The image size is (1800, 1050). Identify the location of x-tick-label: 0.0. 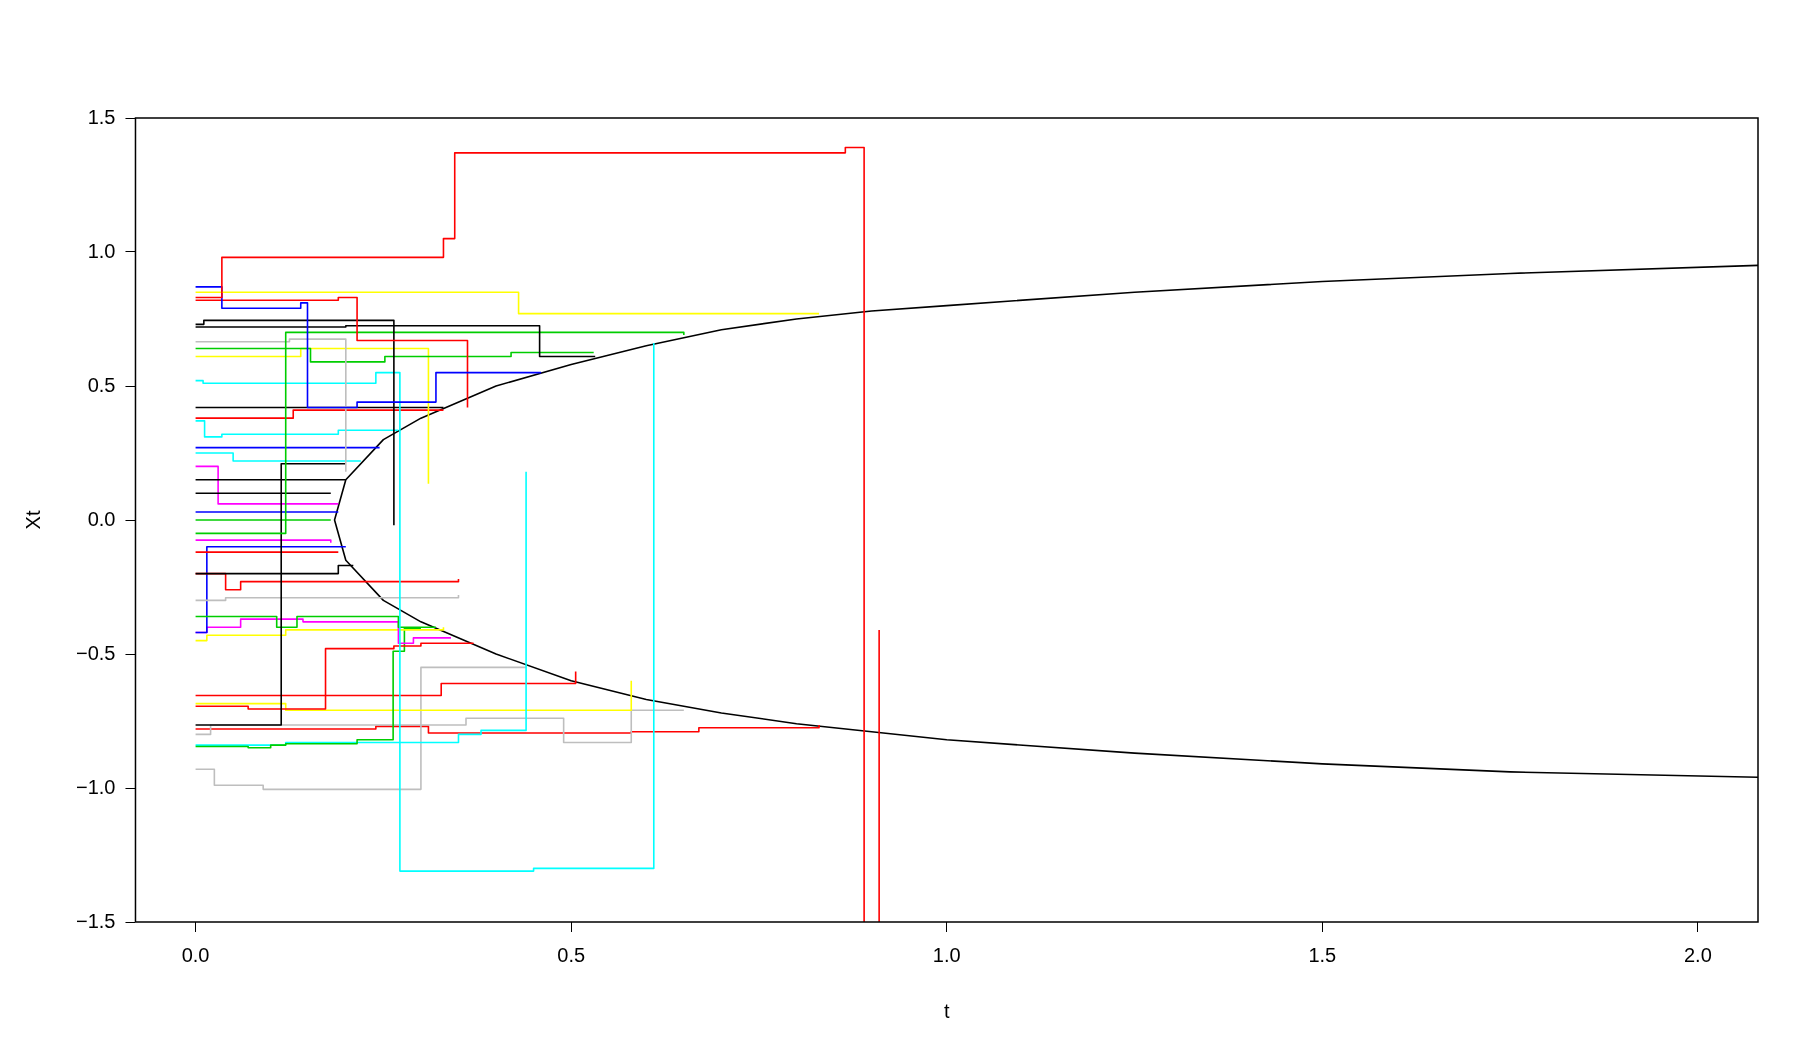
(195, 954).